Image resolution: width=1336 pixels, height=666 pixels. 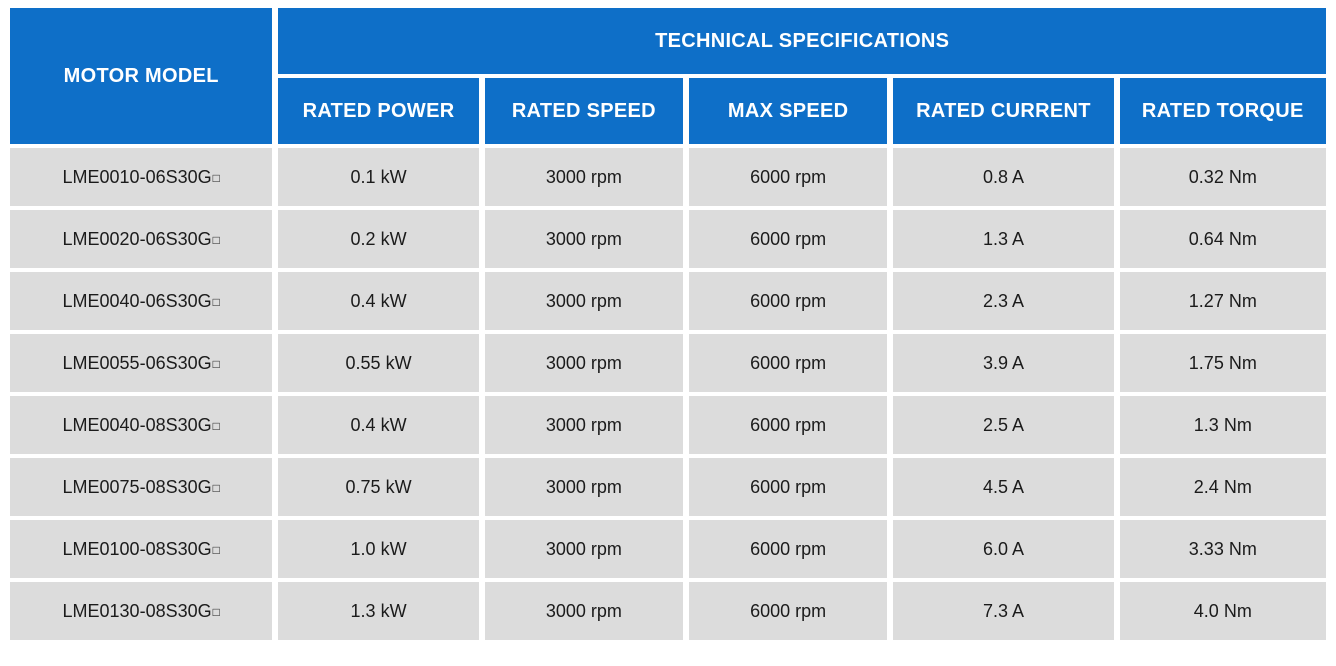 I want to click on cell-rated-current: 2.3 A, so click(x=1003, y=301).